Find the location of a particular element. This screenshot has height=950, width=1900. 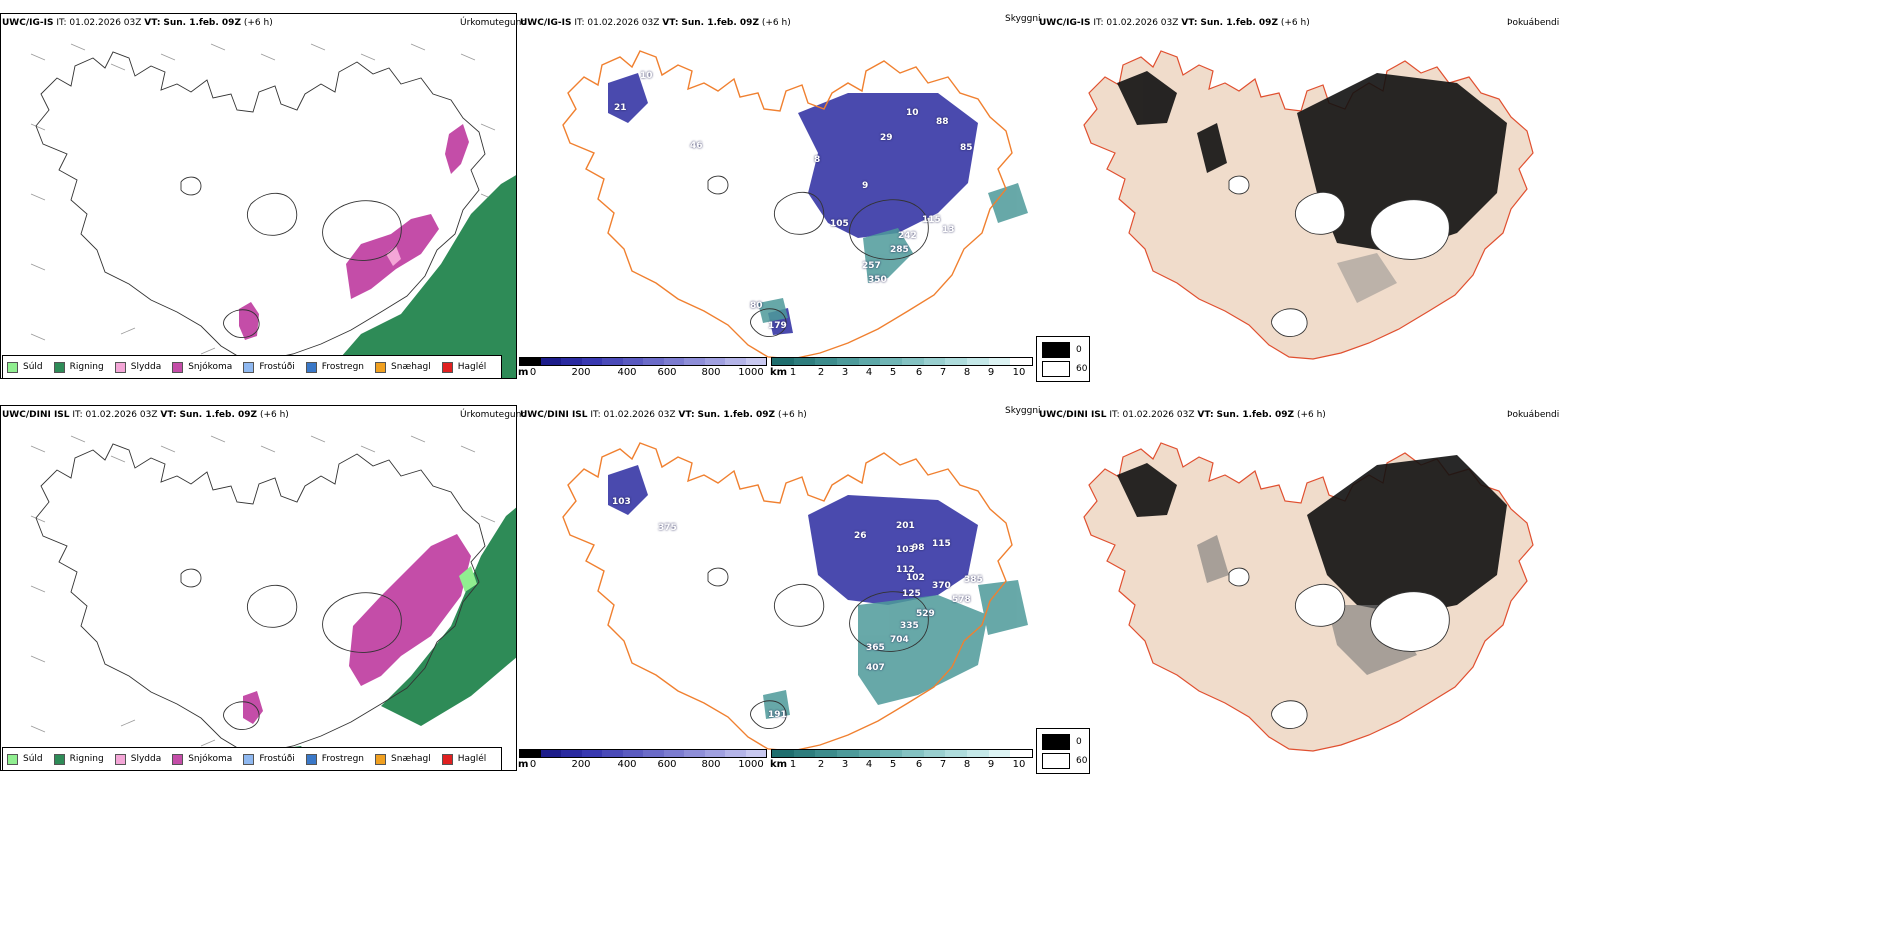

visibility-tick: 6 is located at coordinates (919, 764).